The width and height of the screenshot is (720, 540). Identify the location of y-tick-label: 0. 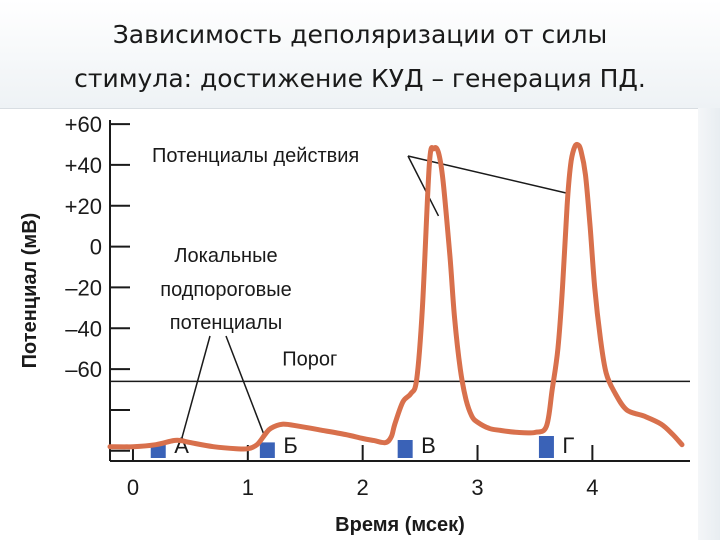
(96, 247).